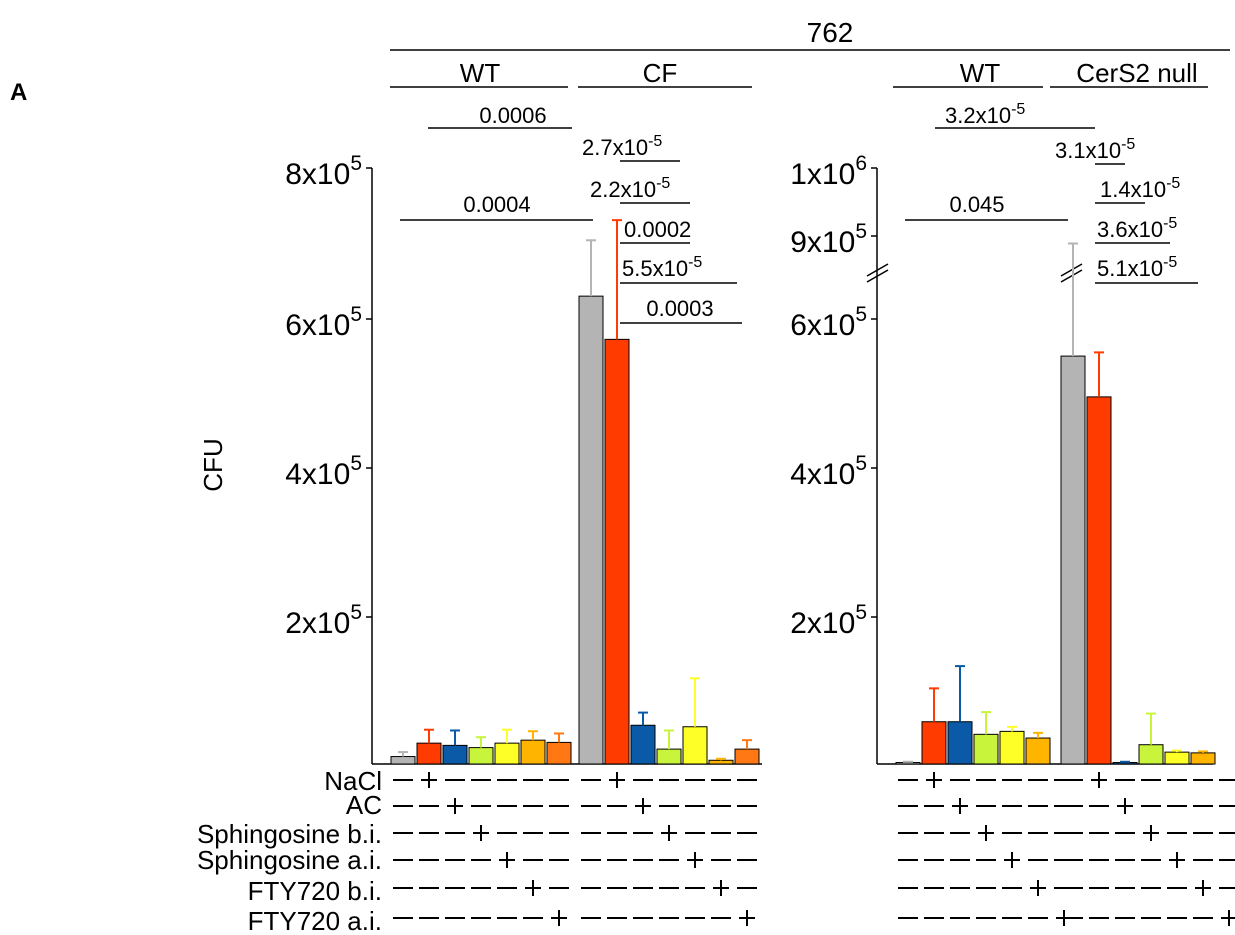  Describe the element at coordinates (657, 229) in the screenshot. I see `sig-label: 0.0002` at that location.